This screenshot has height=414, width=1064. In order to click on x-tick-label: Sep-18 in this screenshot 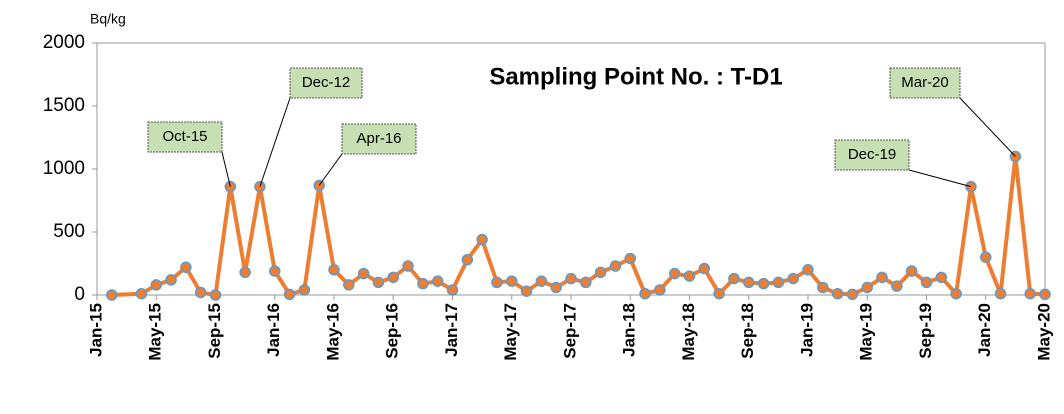, I will do `click(747, 331)`.